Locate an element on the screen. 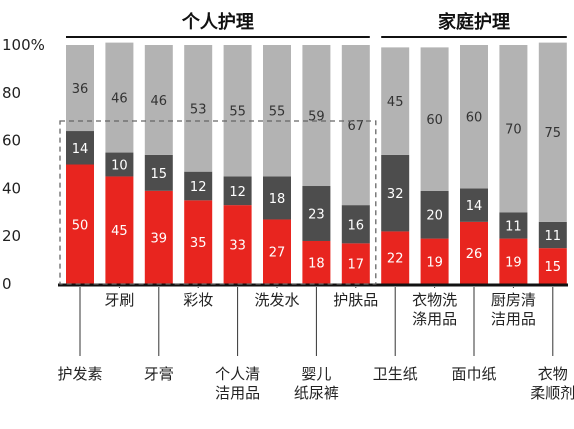  data-label: 39 is located at coordinates (159, 238).